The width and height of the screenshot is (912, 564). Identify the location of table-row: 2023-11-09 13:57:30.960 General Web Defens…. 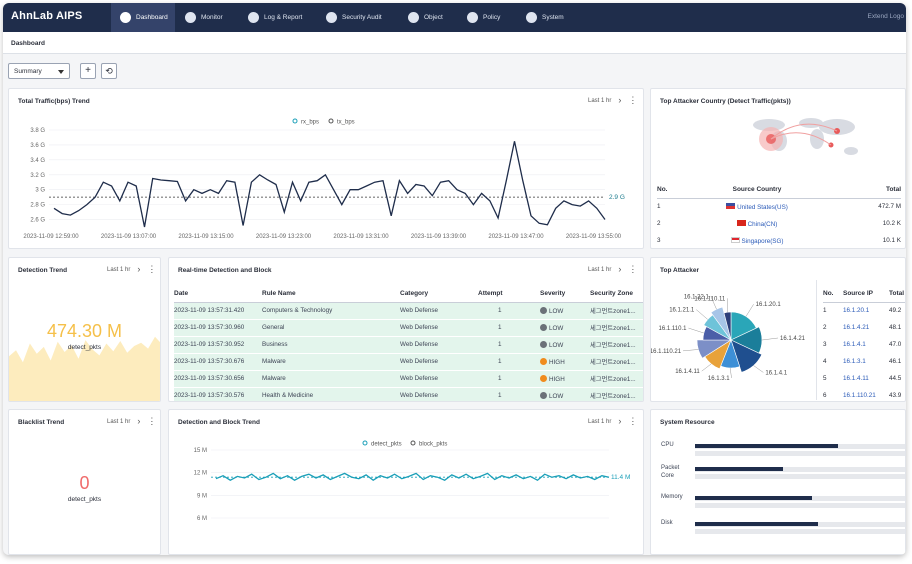
(409, 327).